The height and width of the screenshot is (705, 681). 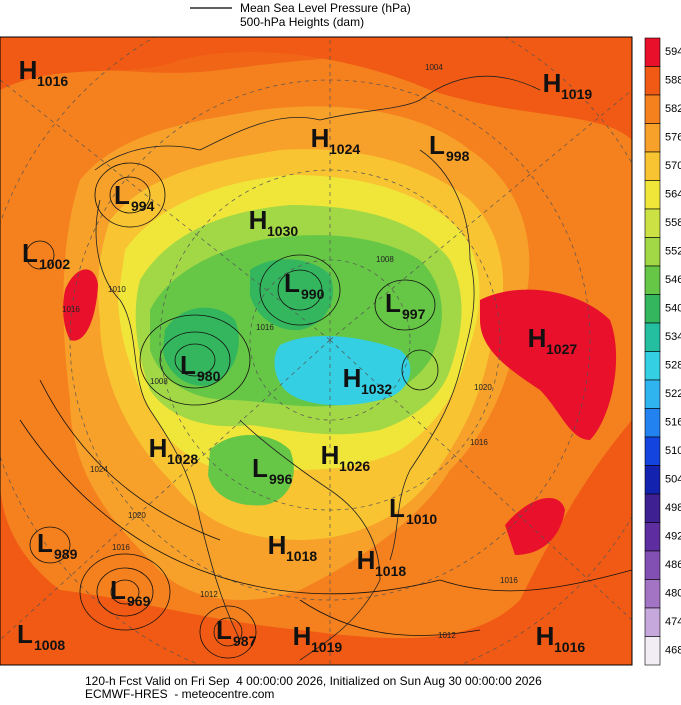 What do you see at coordinates (274, 222) in the screenshot?
I see `pressure-center: H 1030` at bounding box center [274, 222].